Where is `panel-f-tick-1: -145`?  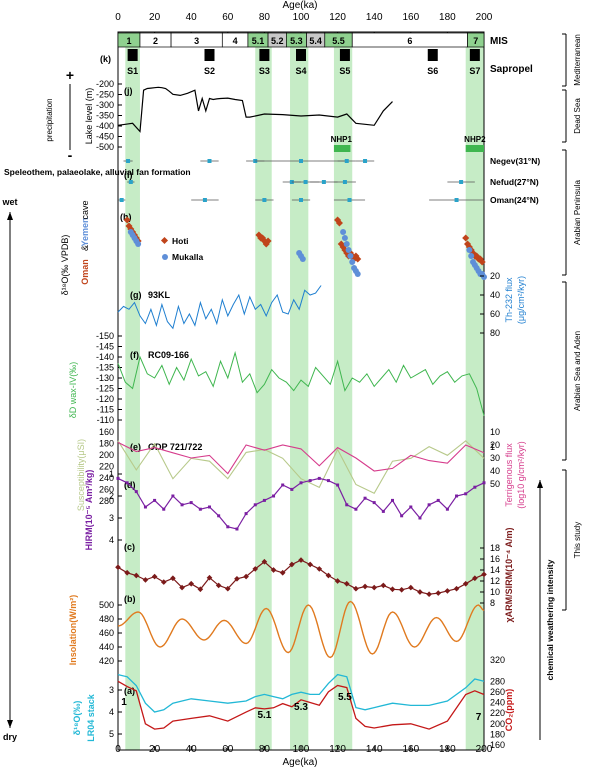
panel-f-tick-1: -145 is located at coordinates (105, 347).